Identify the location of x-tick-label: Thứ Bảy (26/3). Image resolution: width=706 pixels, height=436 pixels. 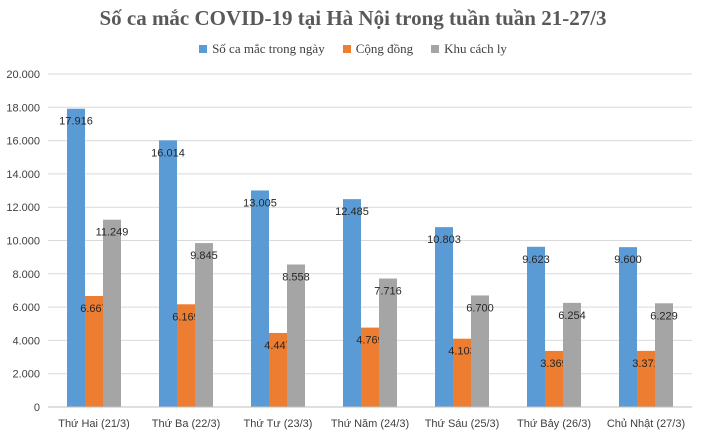
(554, 424).